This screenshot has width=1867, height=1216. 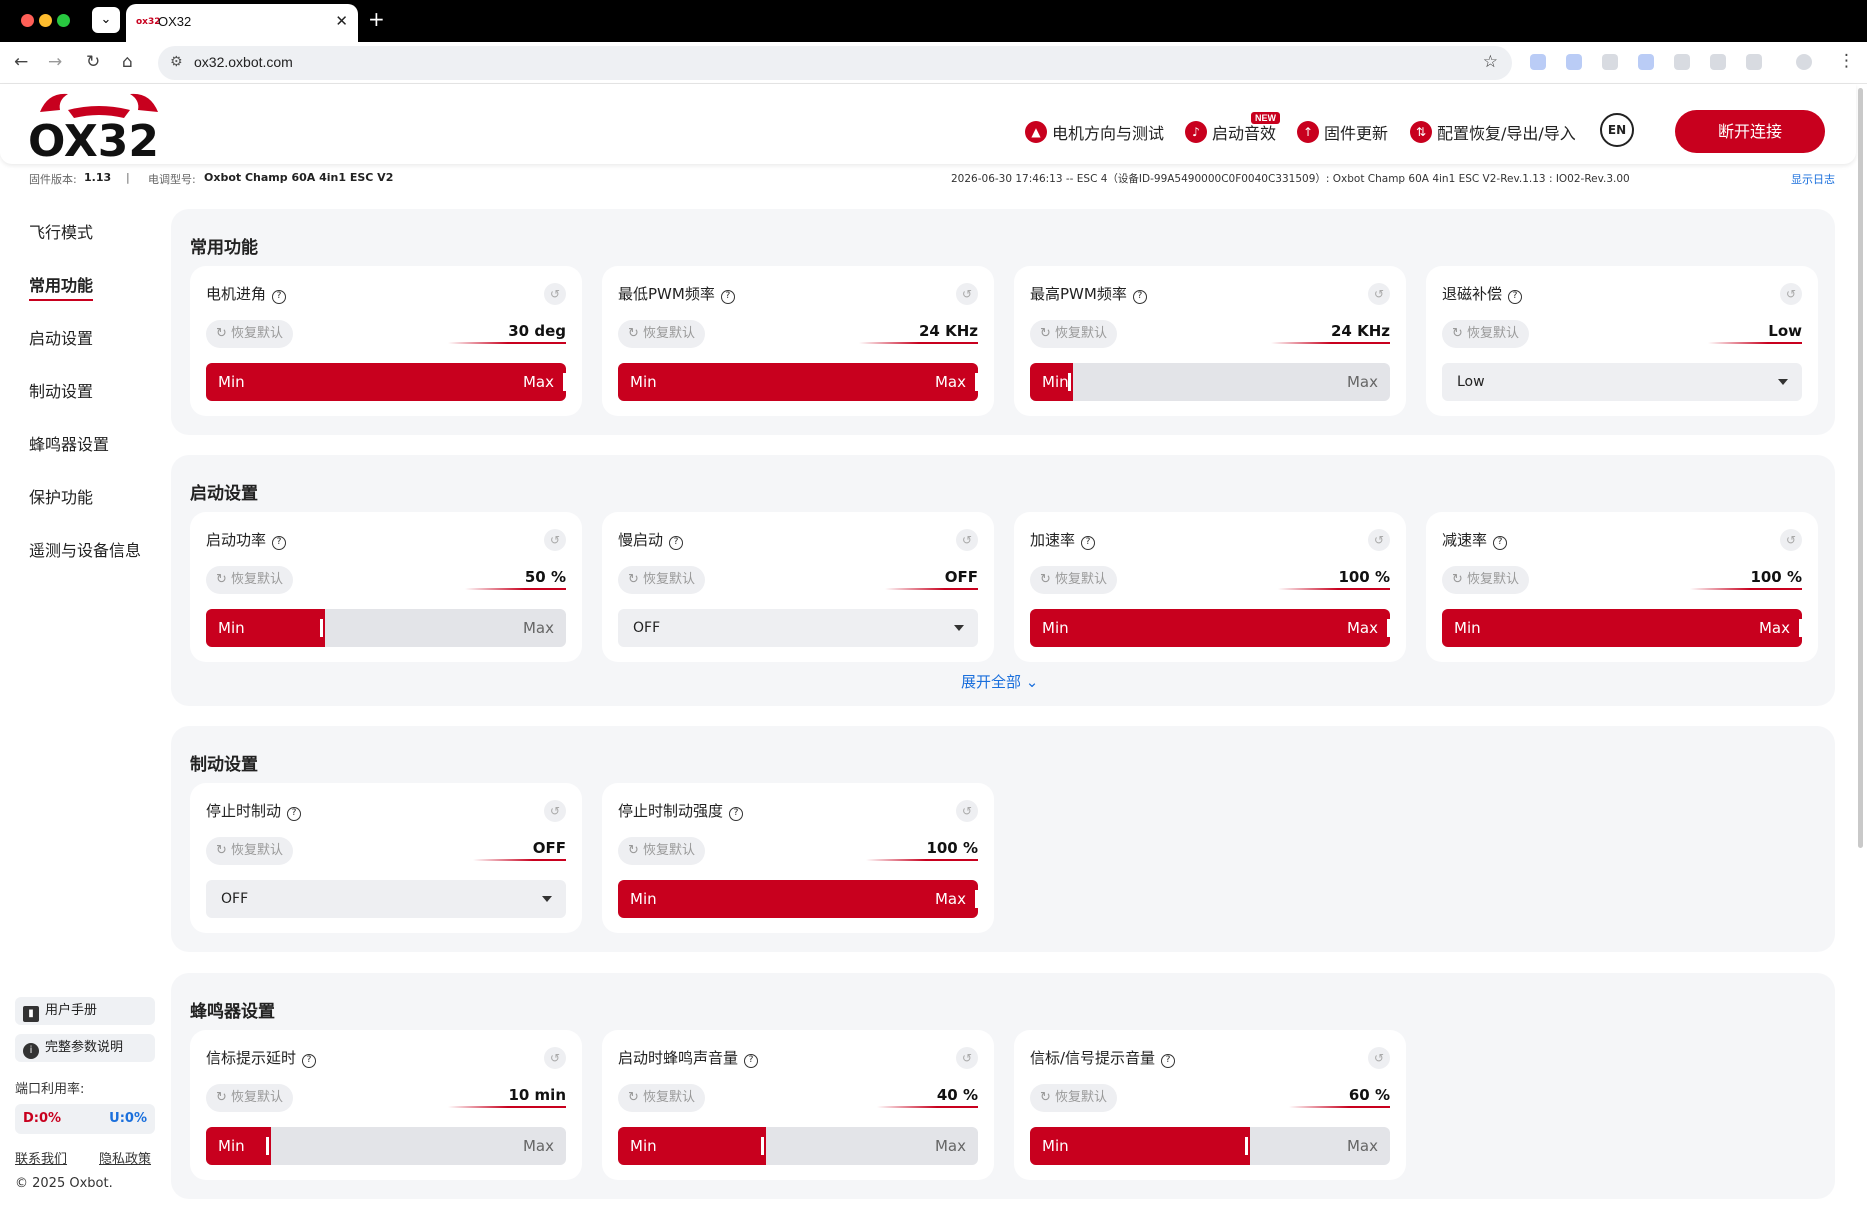 What do you see at coordinates (1750, 131) in the screenshot?
I see `disconnect-button: 断开连接` at bounding box center [1750, 131].